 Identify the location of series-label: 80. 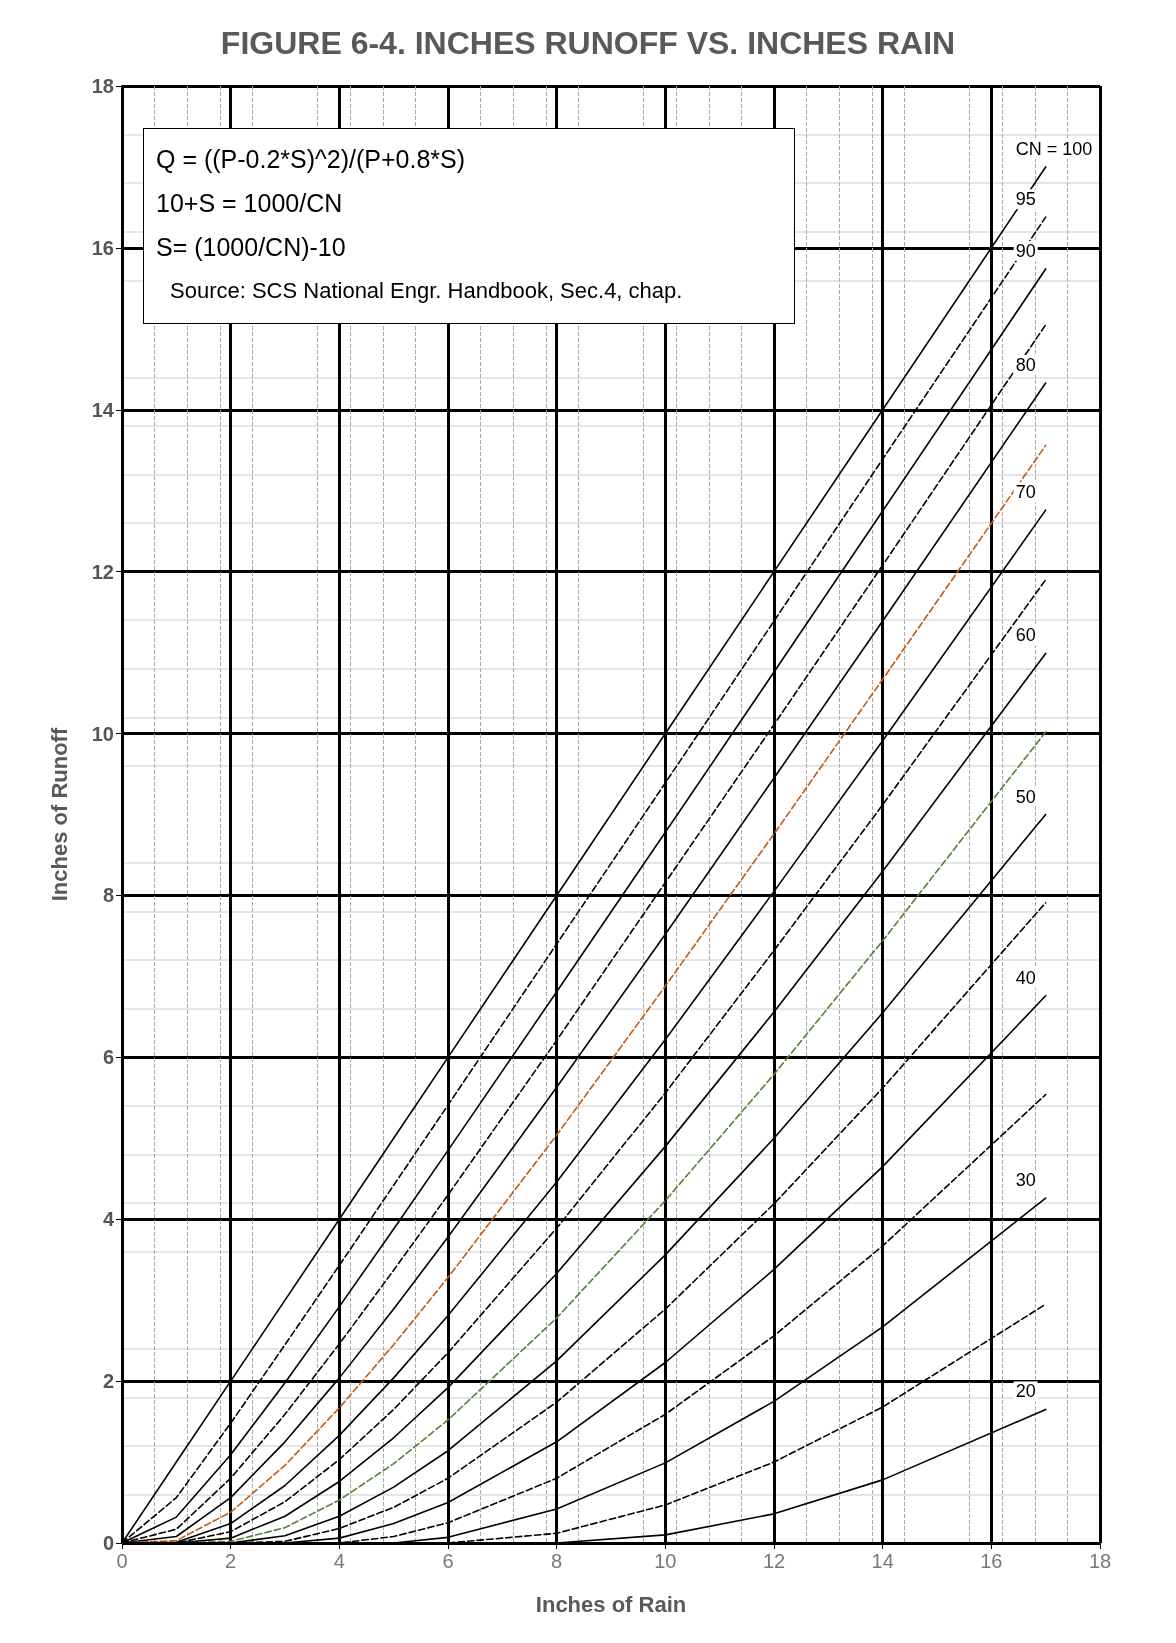
(1025, 365).